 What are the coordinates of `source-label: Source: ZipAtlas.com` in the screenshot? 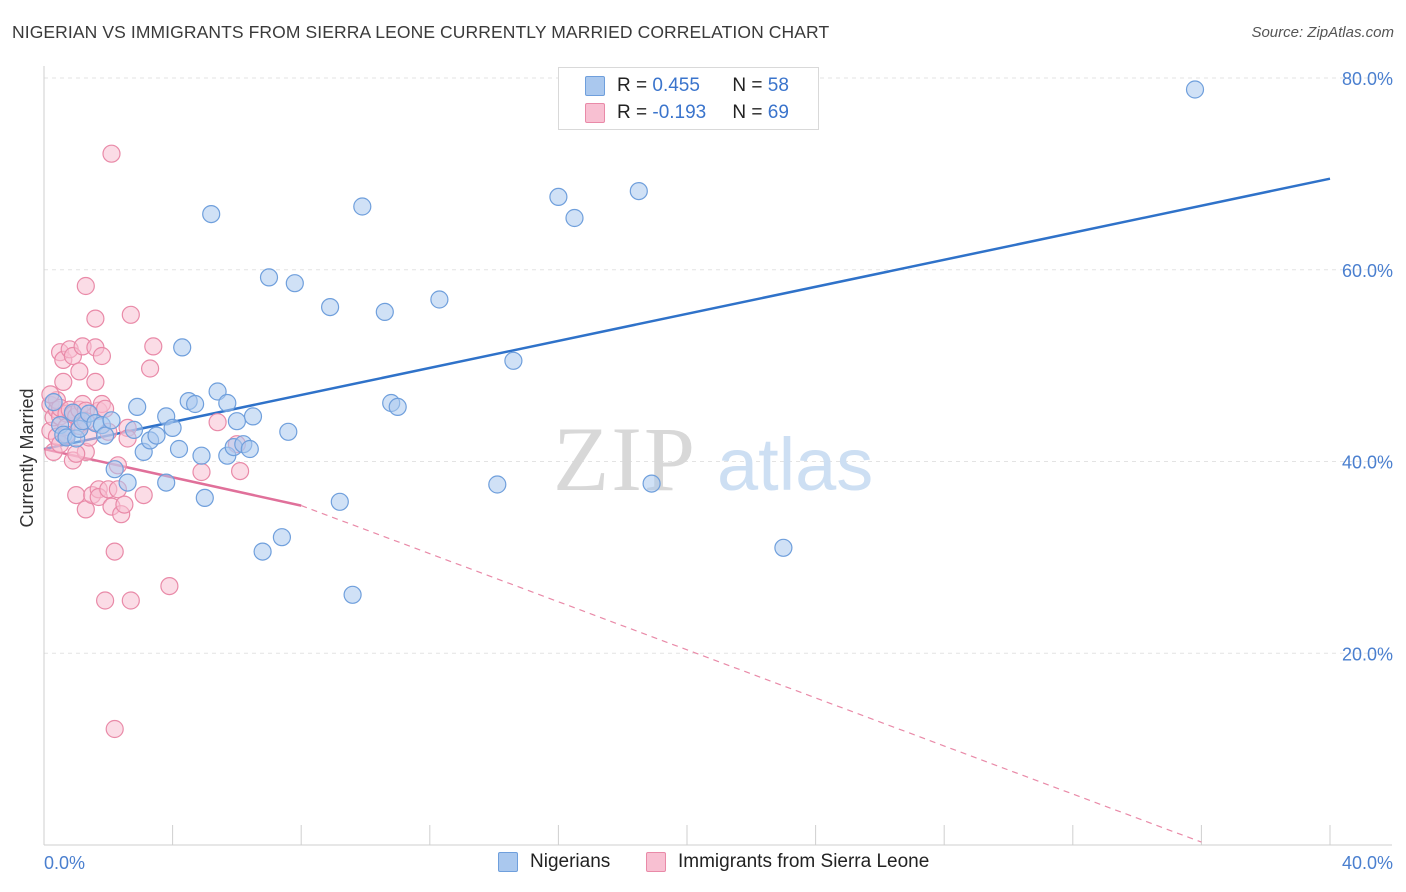 It's located at (1322, 32).